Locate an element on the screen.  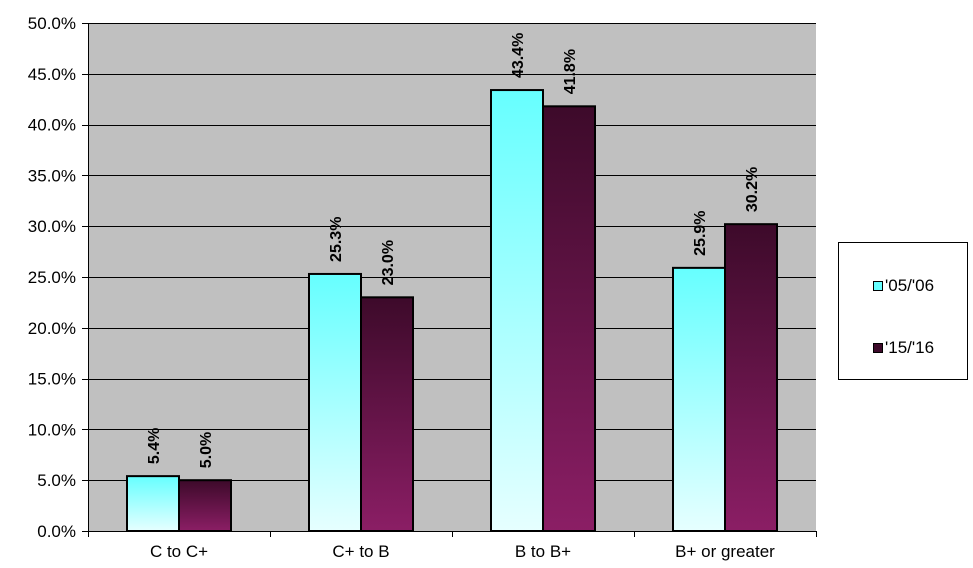
data-label: 5.0% is located at coordinates (206, 450).